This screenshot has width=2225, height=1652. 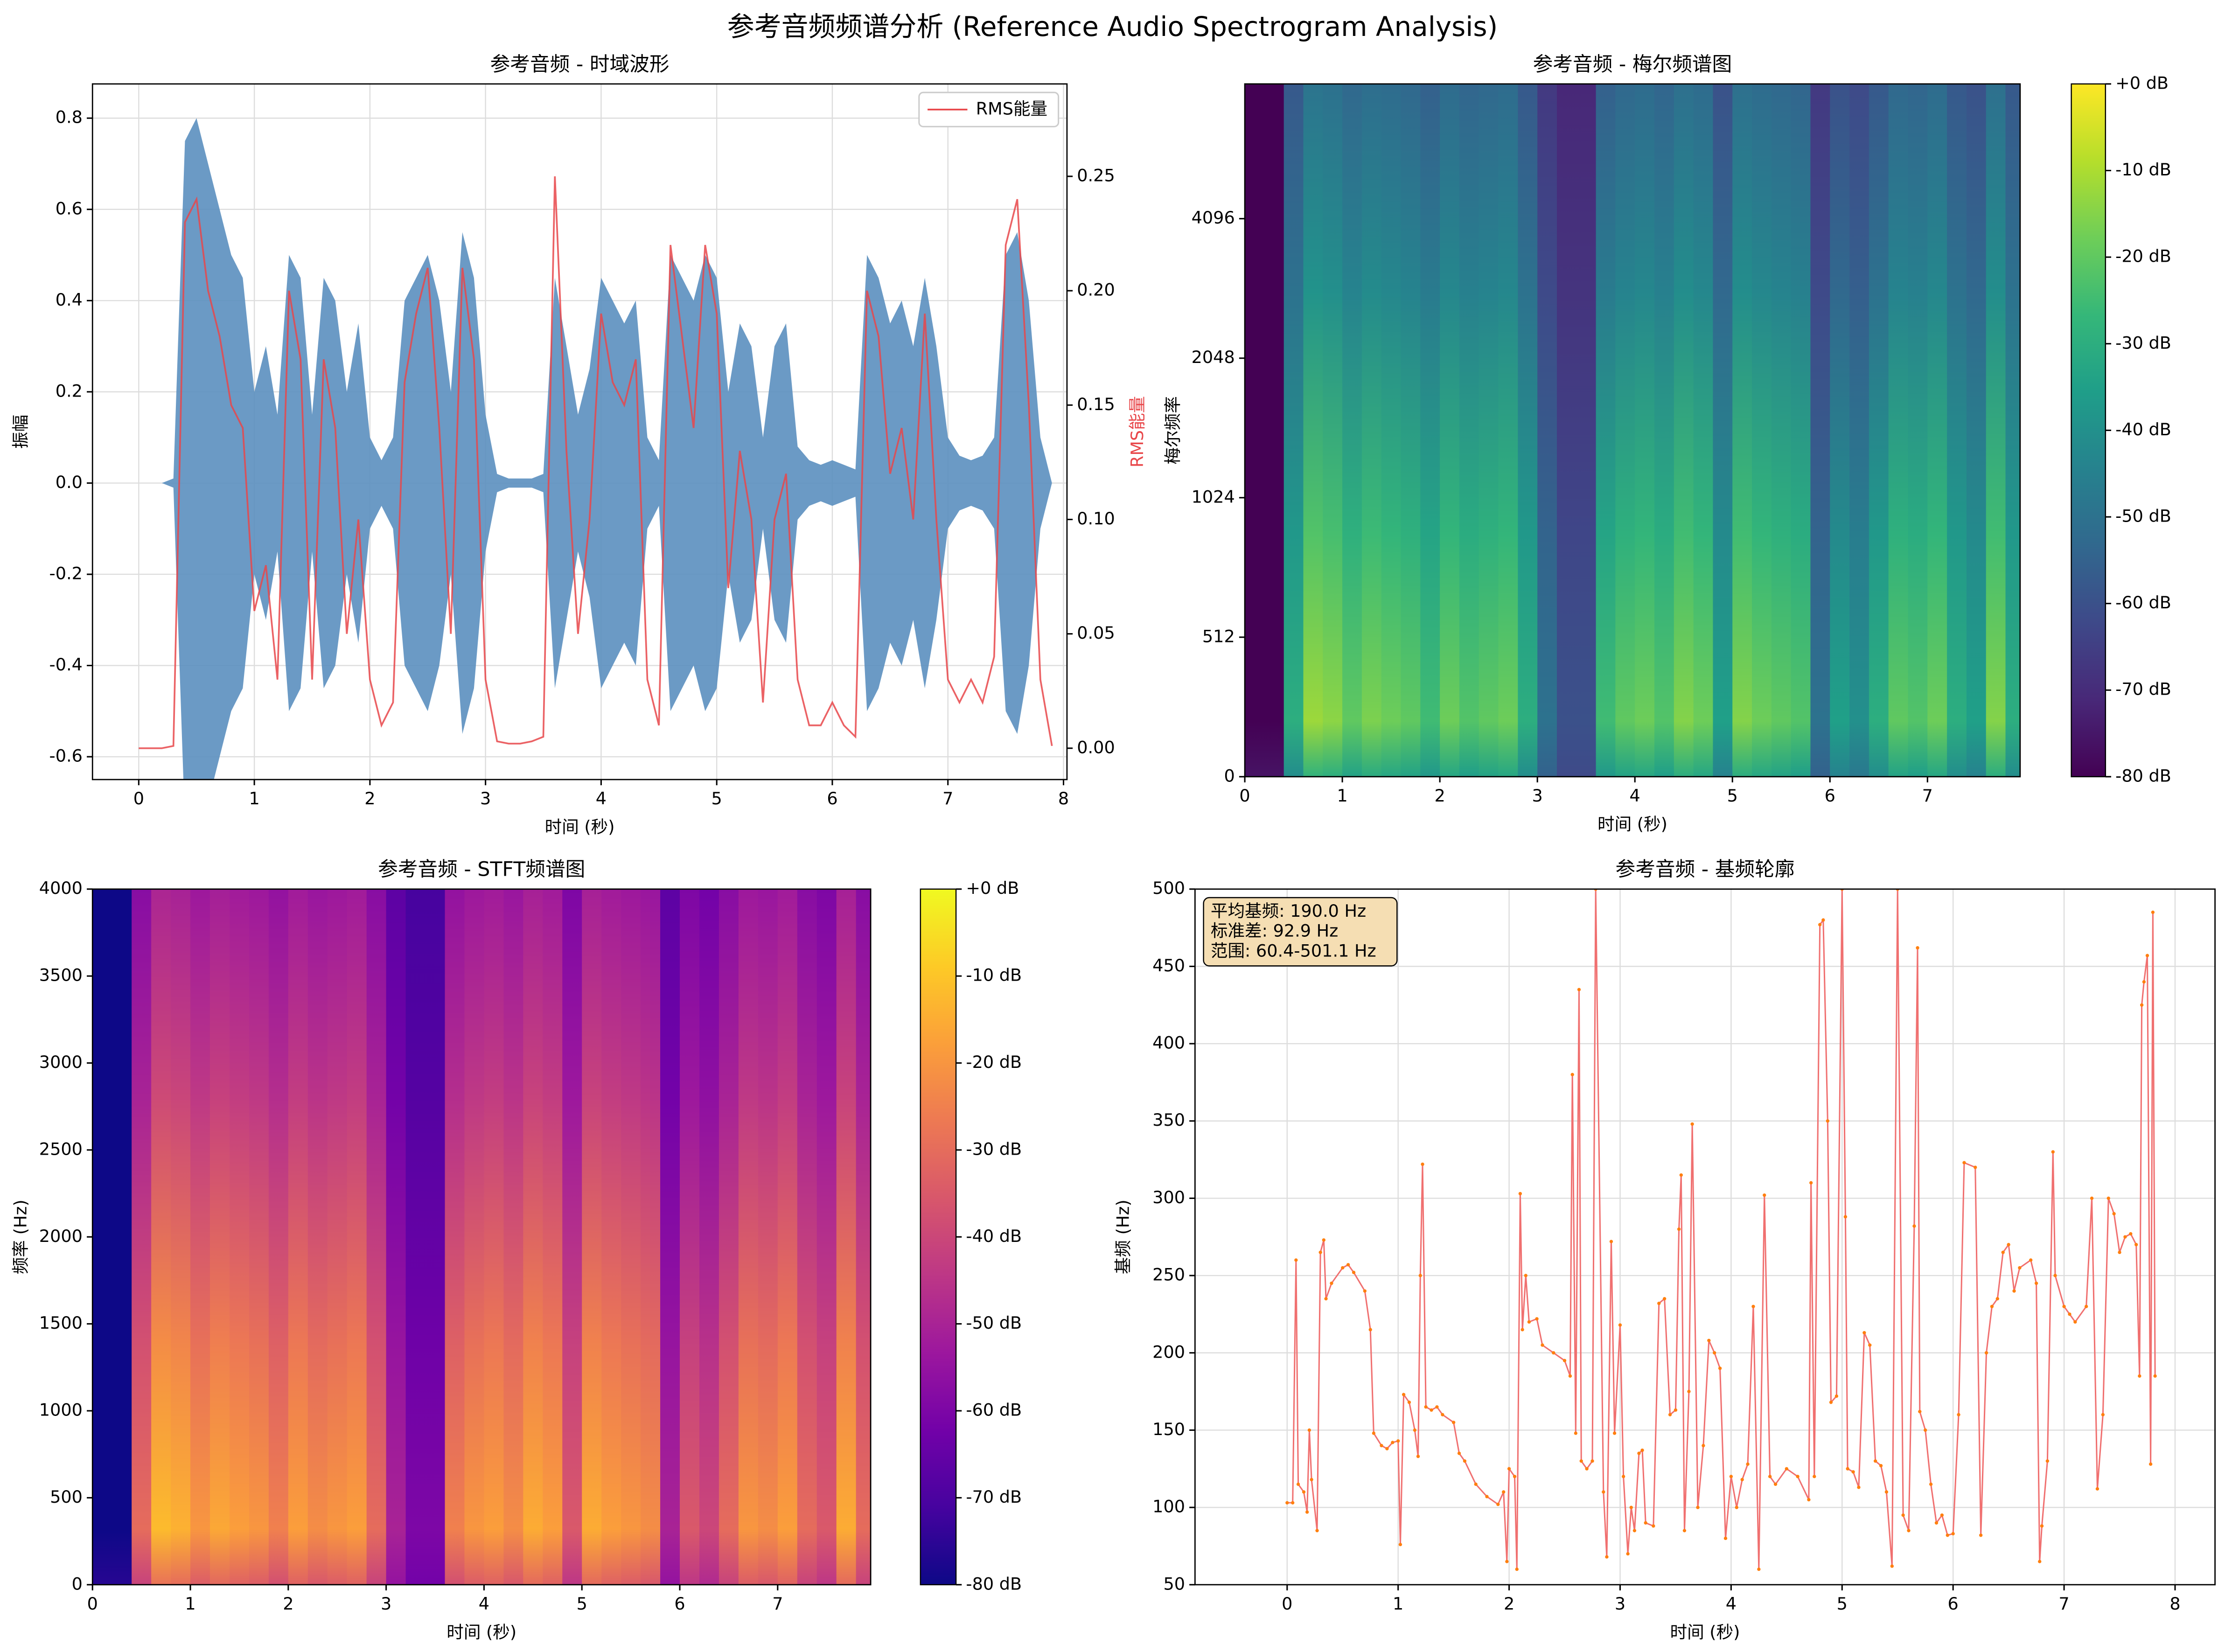 What do you see at coordinates (1096, 633) in the screenshot?
I see `y2-tick-label: 0.05` at bounding box center [1096, 633].